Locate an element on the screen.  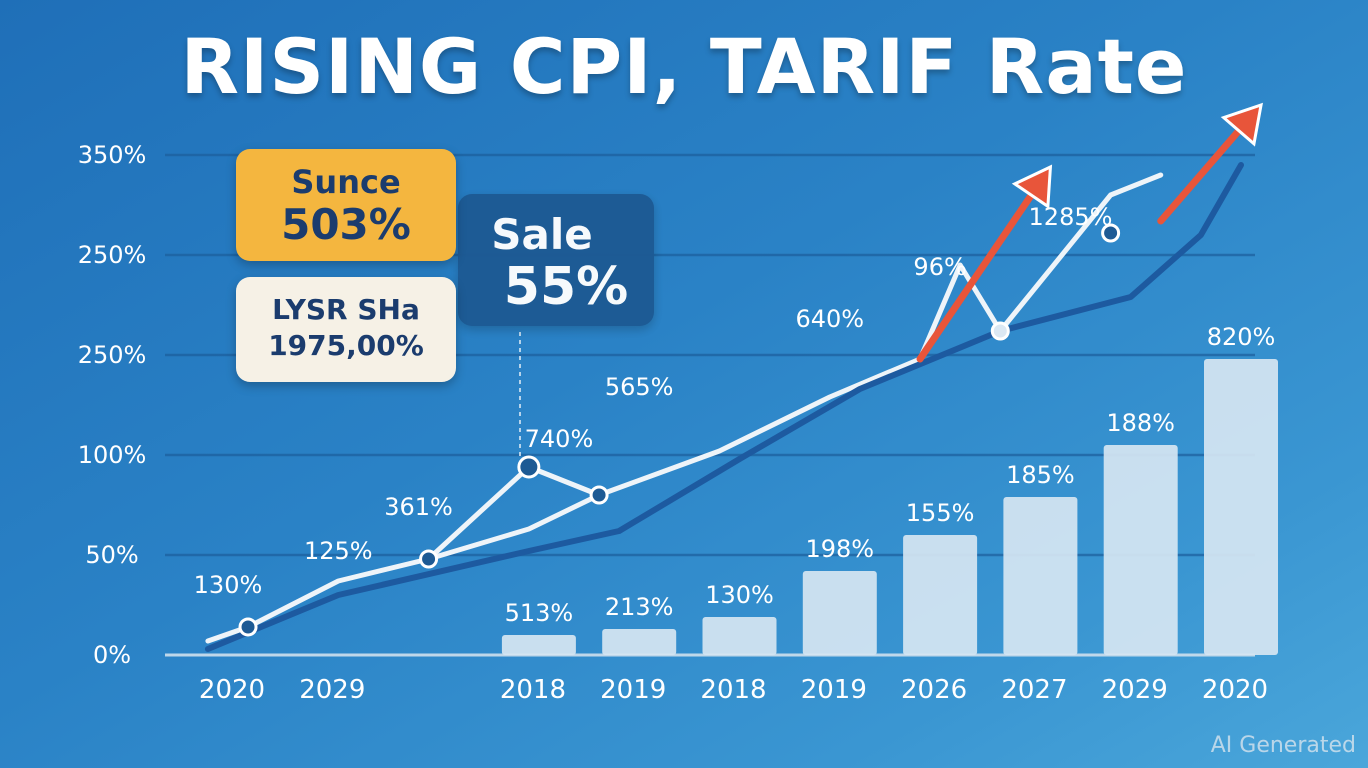
bar-value-label: 198% is located at coordinates (839, 549).